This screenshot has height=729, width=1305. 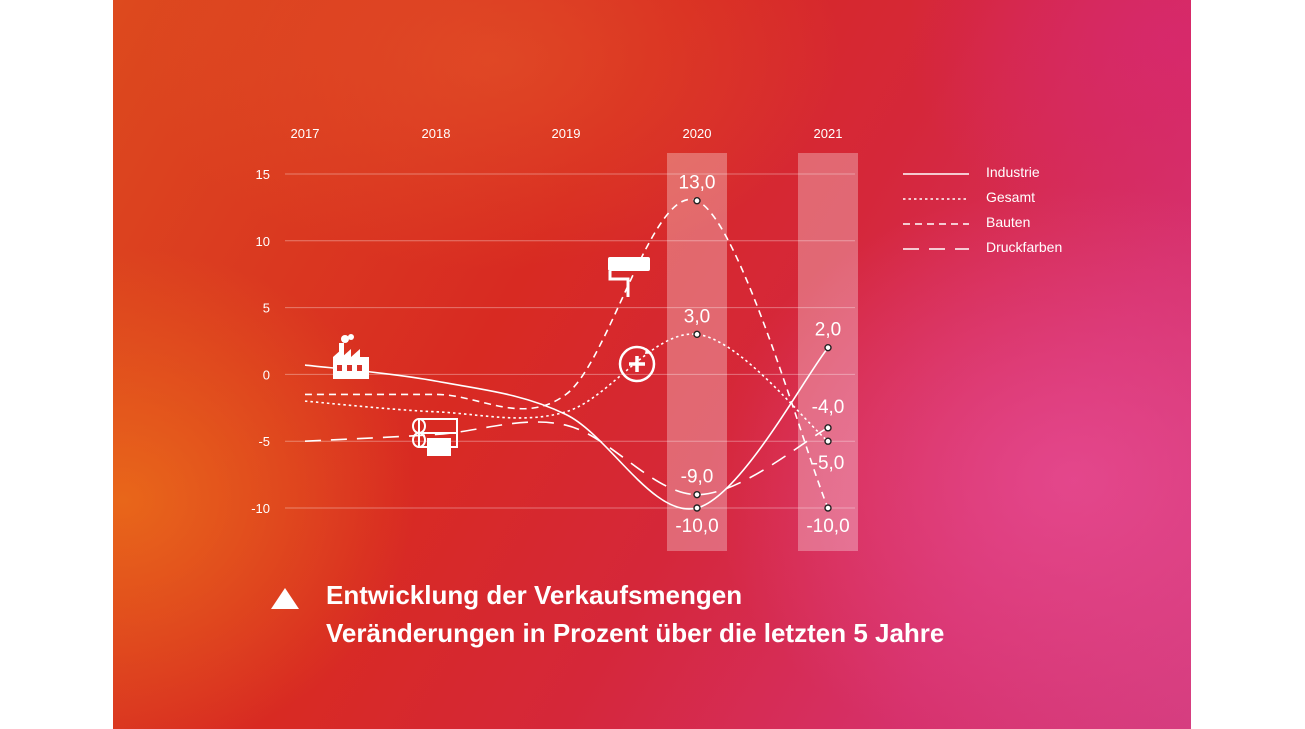 I want to click on x-tick-label: 2018, so click(x=436, y=133).